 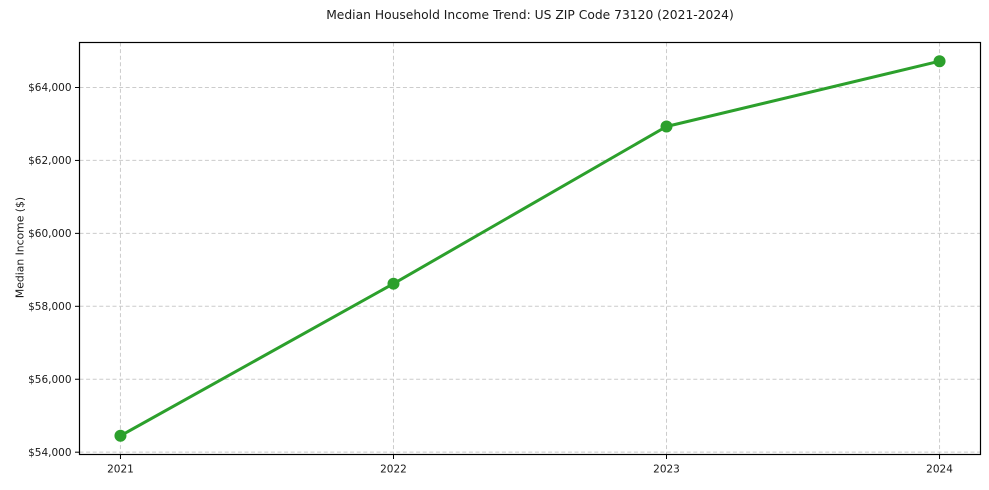 What do you see at coordinates (120, 470) in the screenshot?
I see `x-tick-label: 2021` at bounding box center [120, 470].